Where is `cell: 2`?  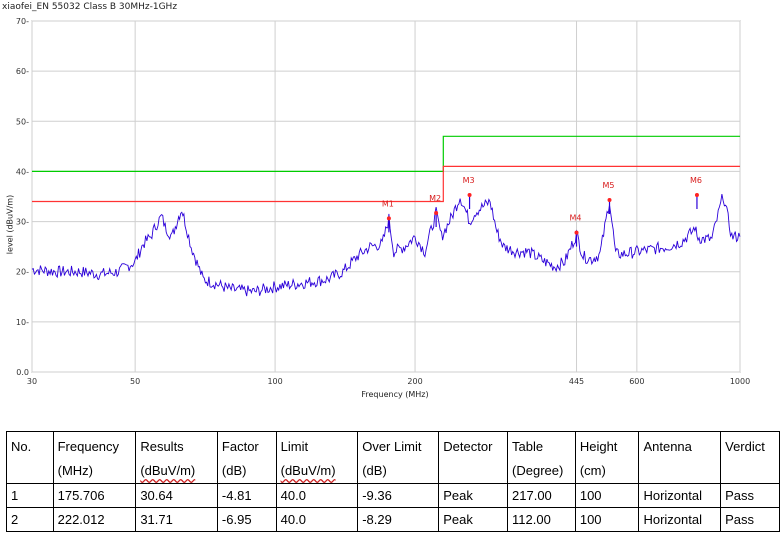 cell: 2 is located at coordinates (30, 519).